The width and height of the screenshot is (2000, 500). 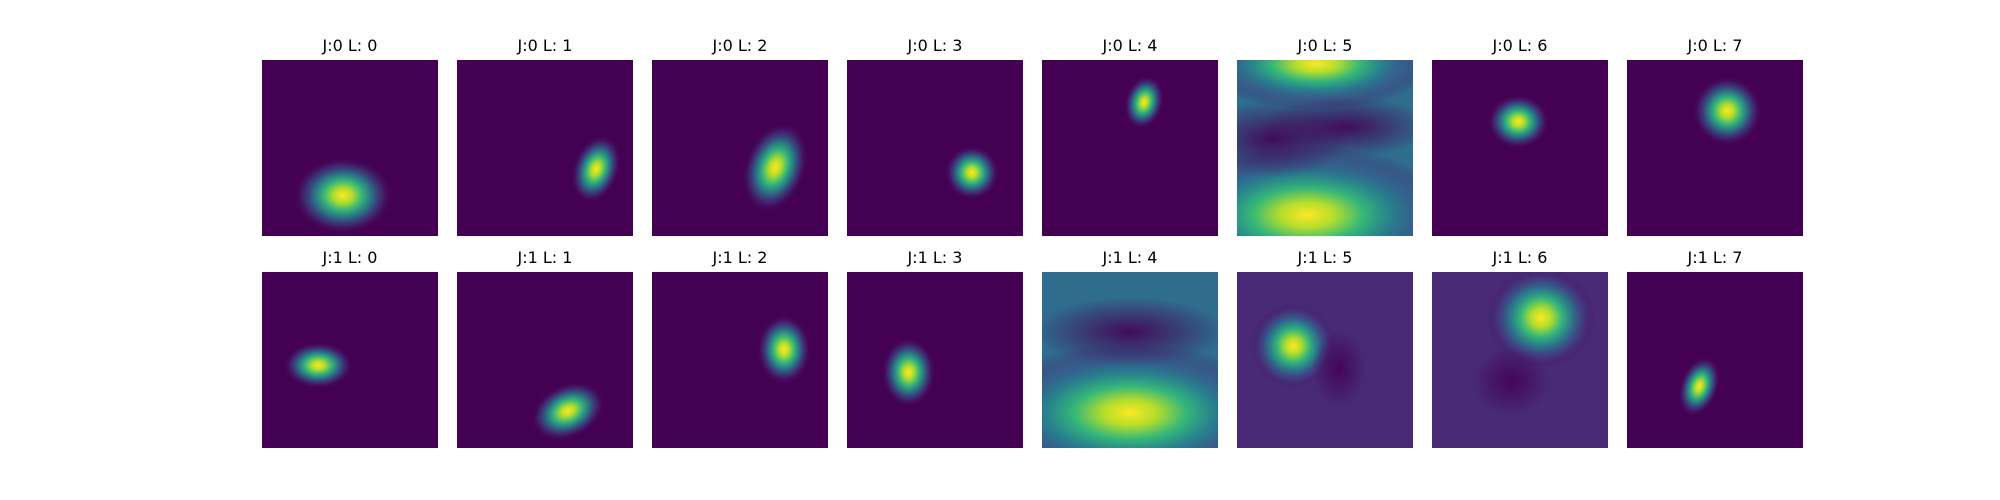 I want to click on panel-title: J:1 L: 1, so click(x=545, y=257).